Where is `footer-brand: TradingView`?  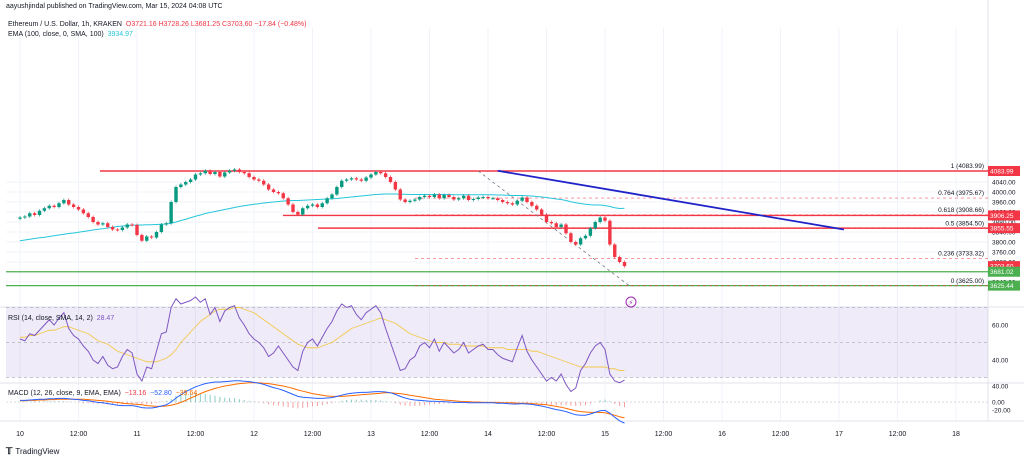 footer-brand: TradingView is located at coordinates (37, 451).